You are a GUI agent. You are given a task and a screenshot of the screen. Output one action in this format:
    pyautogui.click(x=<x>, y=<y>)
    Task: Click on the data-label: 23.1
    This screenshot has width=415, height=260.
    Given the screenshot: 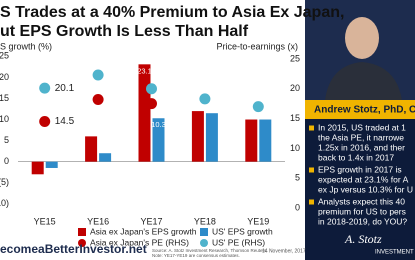 What is the action you would take?
    pyautogui.click(x=144, y=70)
    